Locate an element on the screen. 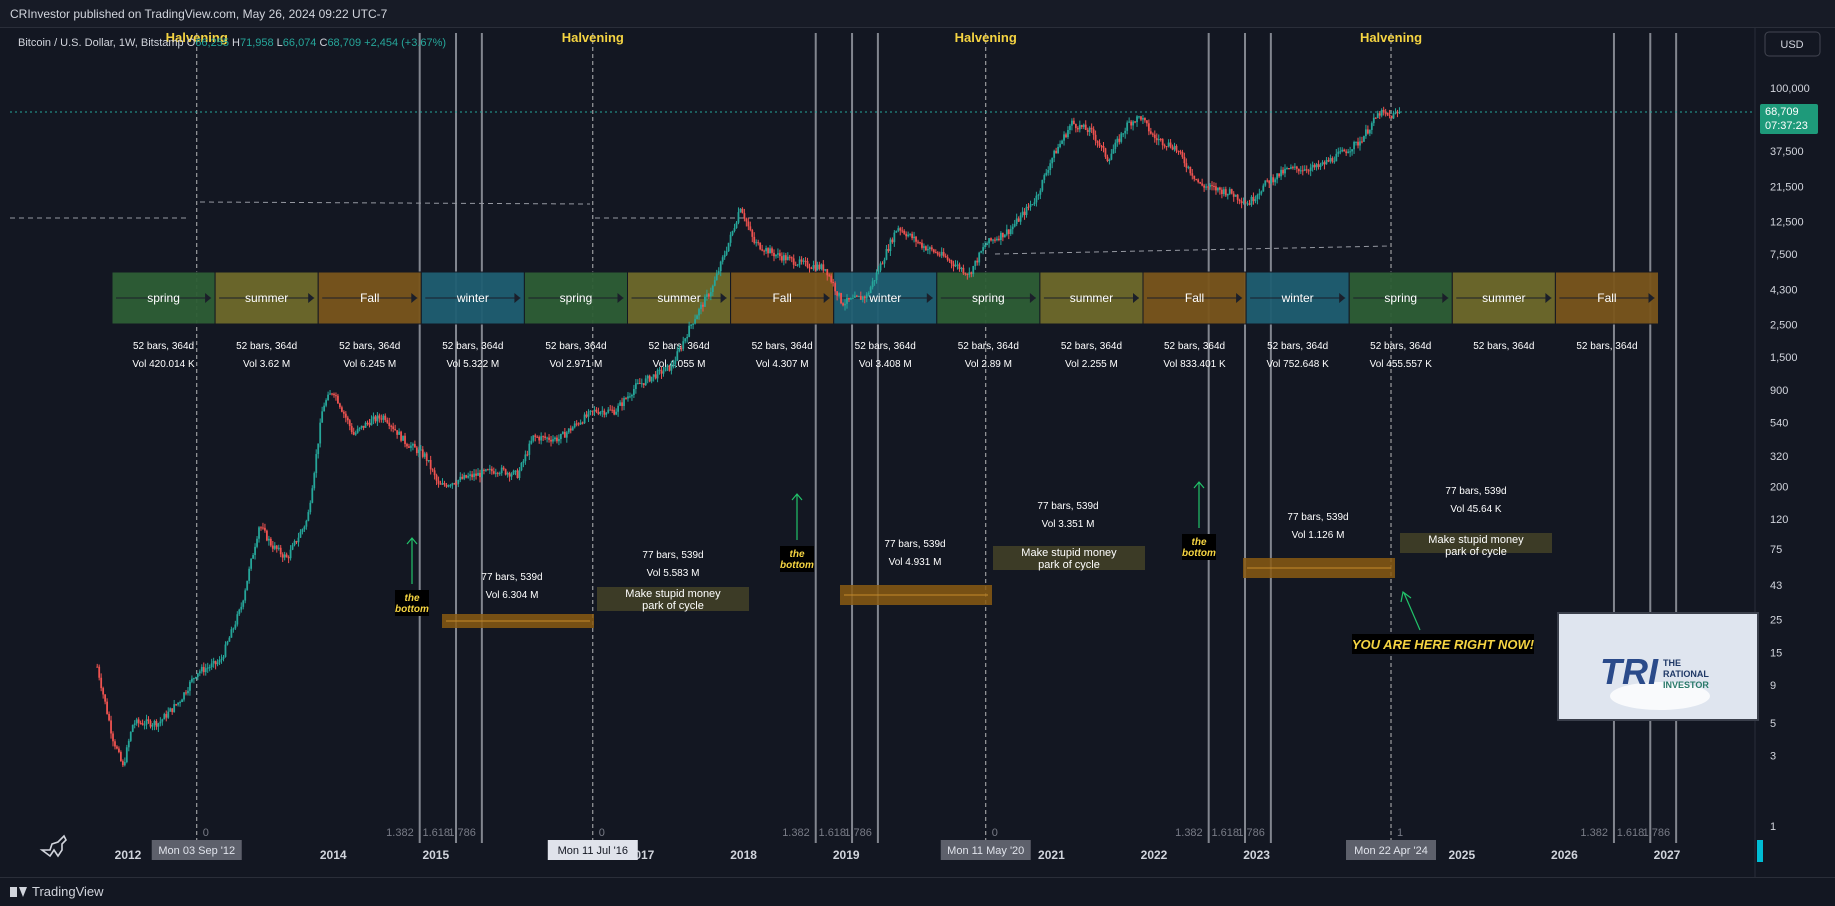  y-tick-label: 75 is located at coordinates (1776, 550).